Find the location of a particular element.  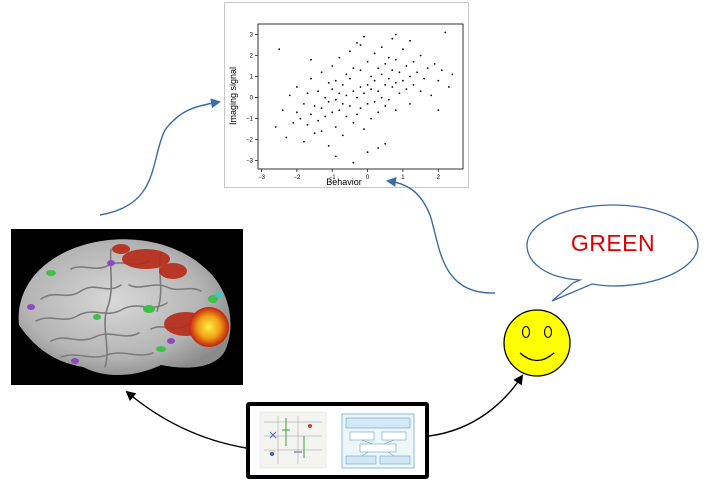

brain-illustration is located at coordinates (124, 307).